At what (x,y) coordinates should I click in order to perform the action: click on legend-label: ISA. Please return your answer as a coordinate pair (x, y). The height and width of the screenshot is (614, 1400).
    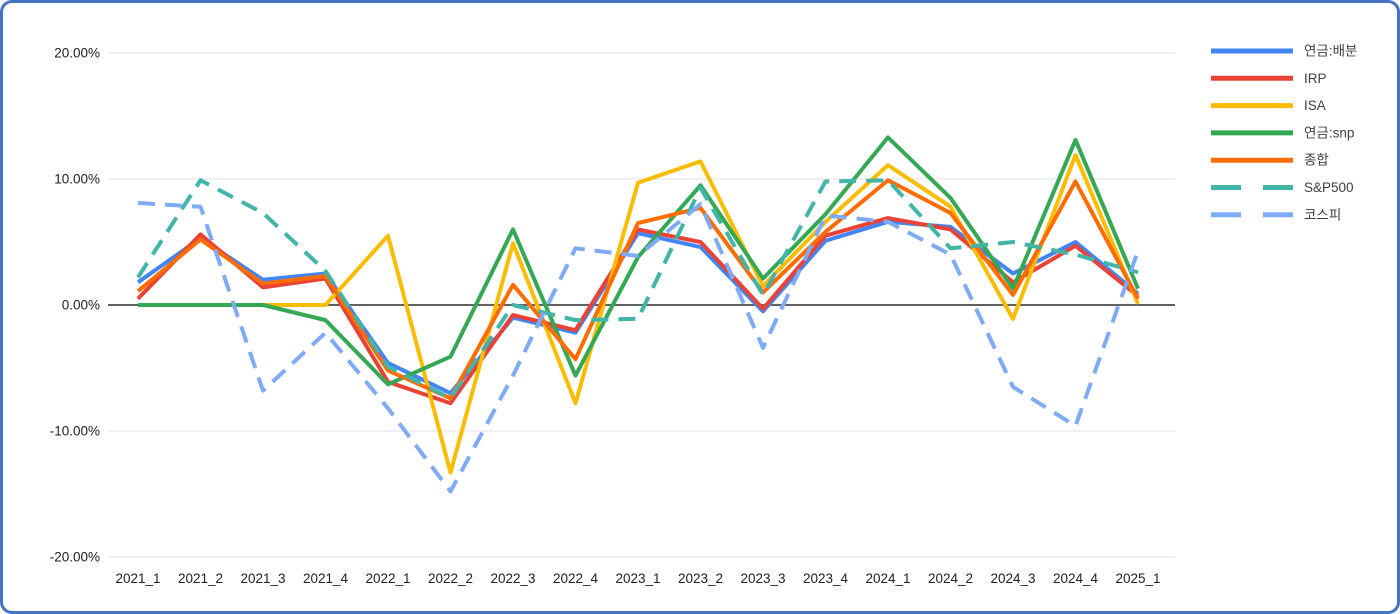
    Looking at the image, I should click on (1315, 105).